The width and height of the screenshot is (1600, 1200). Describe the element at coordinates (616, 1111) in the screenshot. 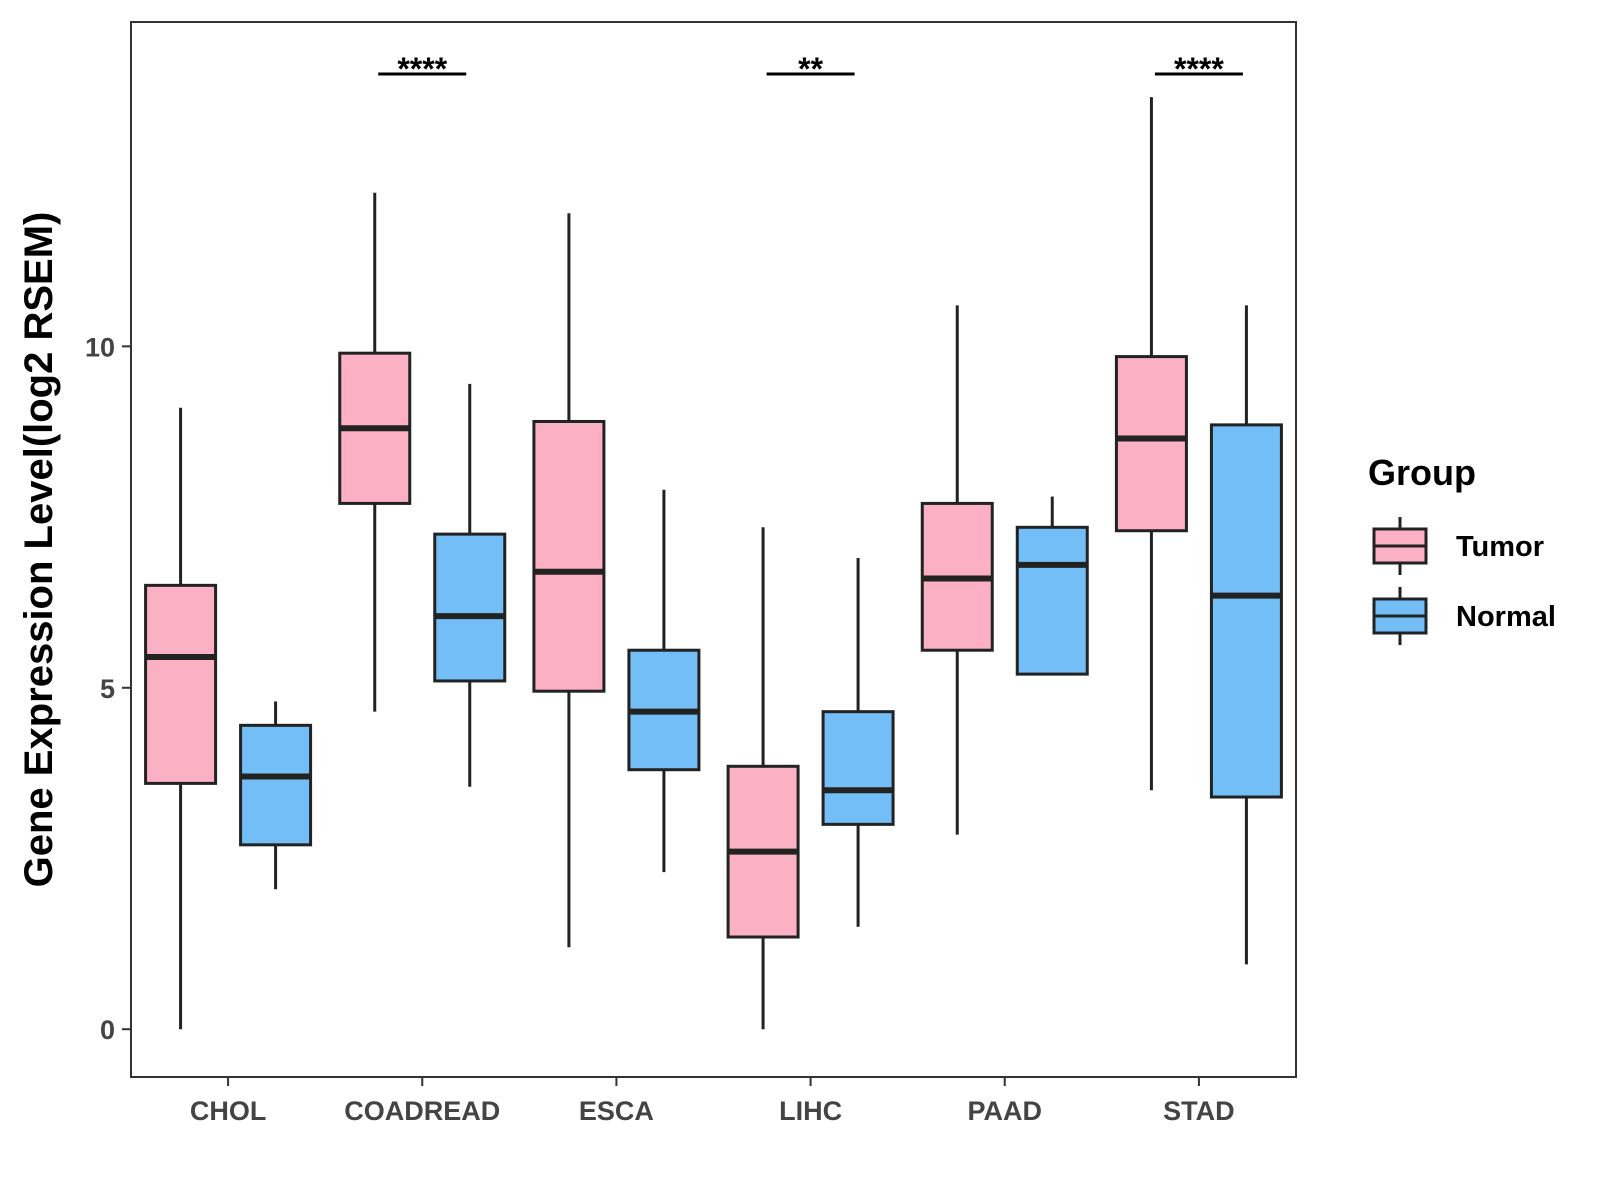

I see `x-tick-label: ESCA` at that location.